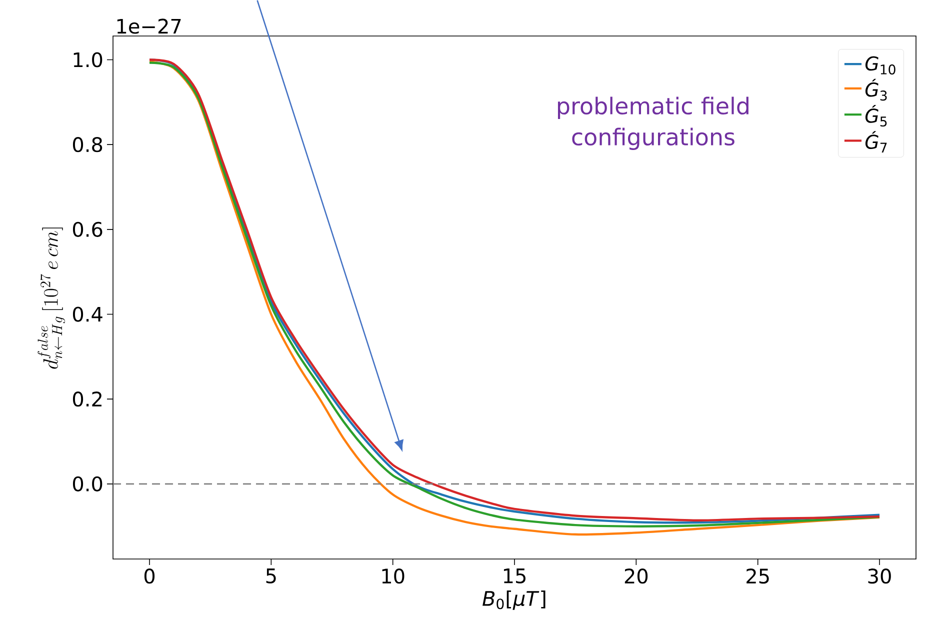 The height and width of the screenshot is (643, 935). Describe the element at coordinates (876, 89) in the screenshot. I see `legend-label: Ǵ$_{3}$` at that location.